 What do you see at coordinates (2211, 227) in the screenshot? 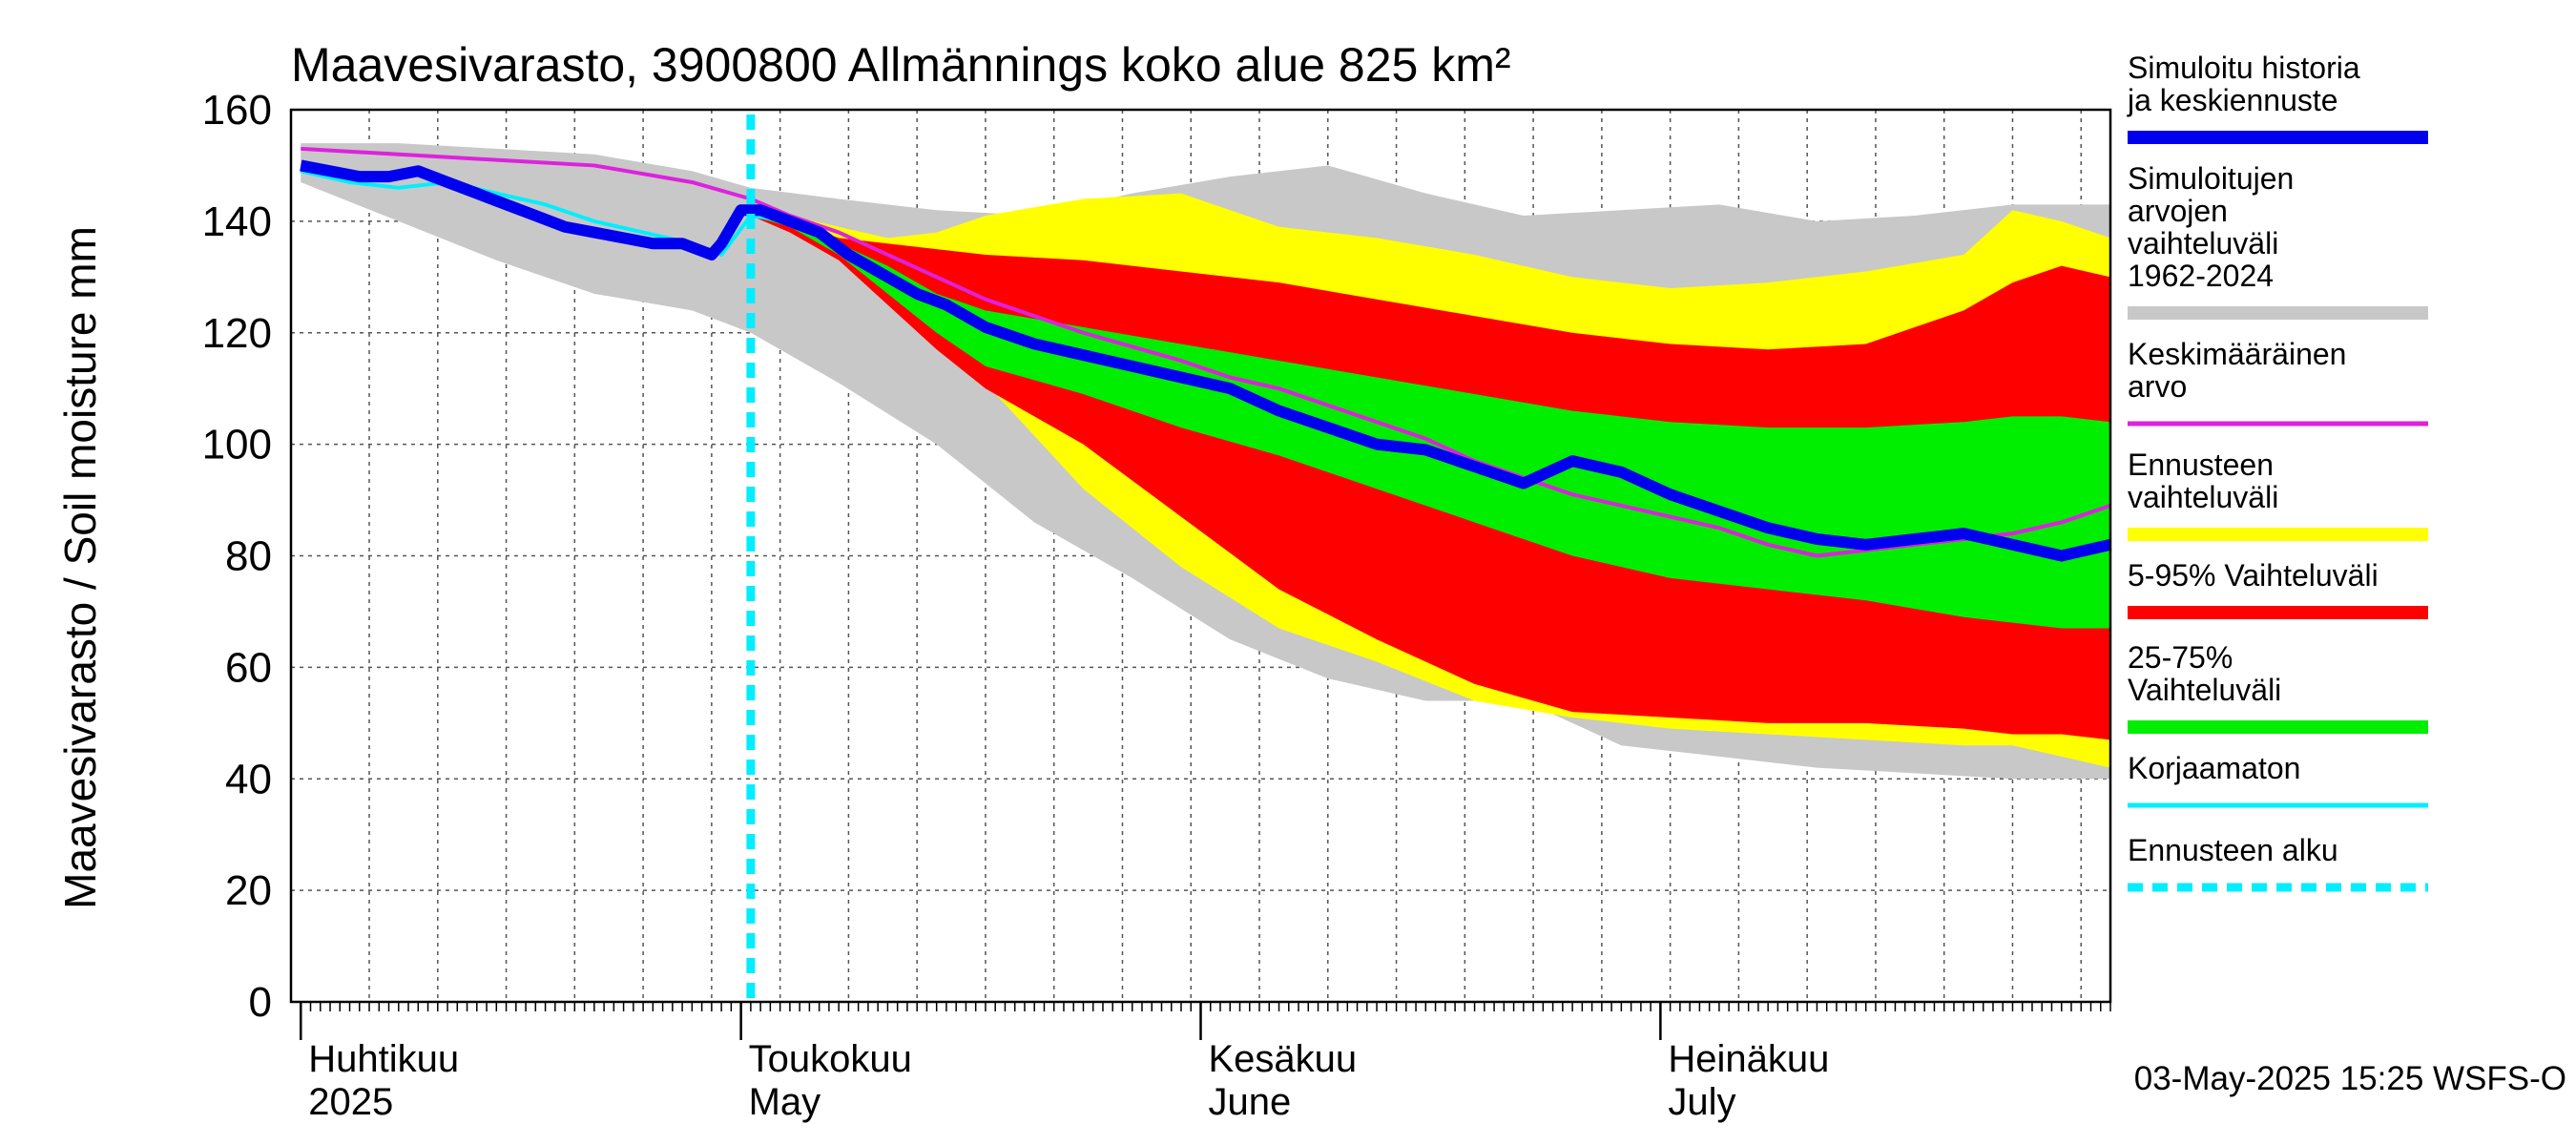
I see `legend-label: Simuloitujen arvojen vaihteluväli 1962-2024` at bounding box center [2211, 227].